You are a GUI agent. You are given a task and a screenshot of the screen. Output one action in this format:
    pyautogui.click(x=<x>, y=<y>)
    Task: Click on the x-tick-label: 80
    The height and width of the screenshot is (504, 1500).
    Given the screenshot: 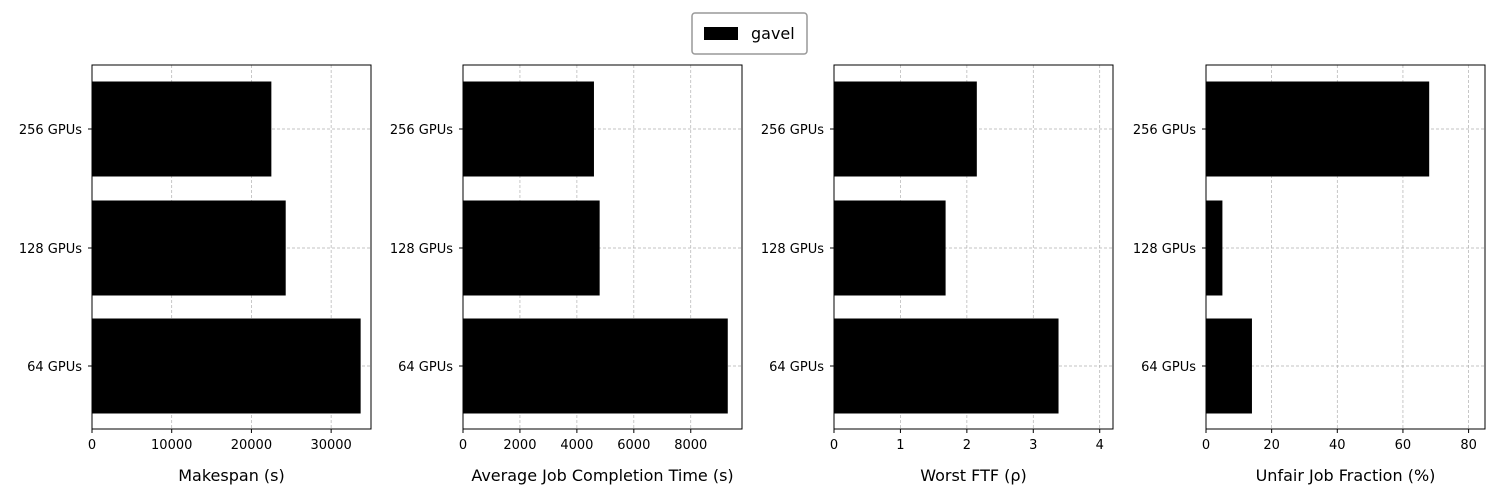 What is the action you would take?
    pyautogui.click(x=1468, y=445)
    